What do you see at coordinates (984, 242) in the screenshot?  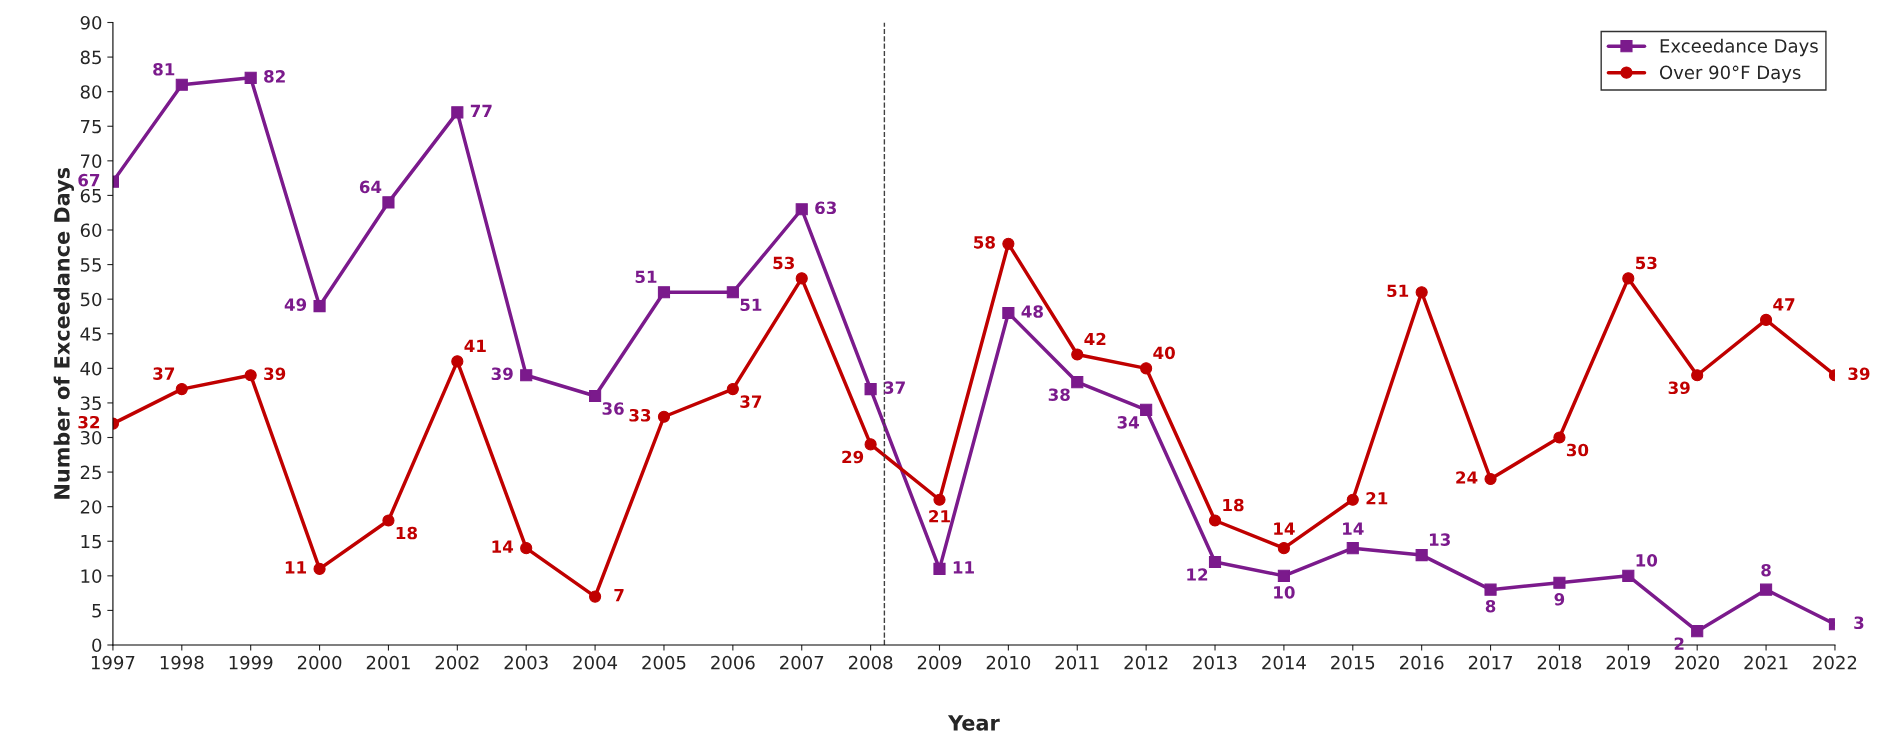 I see `data-label: 58` at bounding box center [984, 242].